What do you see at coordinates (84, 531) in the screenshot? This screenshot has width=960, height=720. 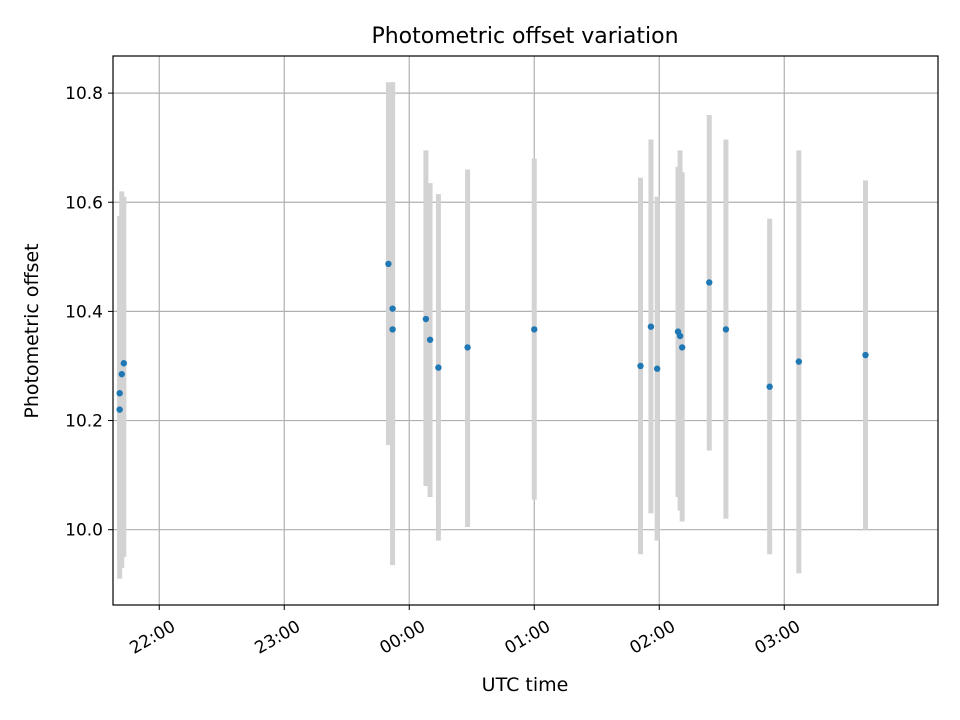 I see `y-tick-label: 10.0` at bounding box center [84, 531].